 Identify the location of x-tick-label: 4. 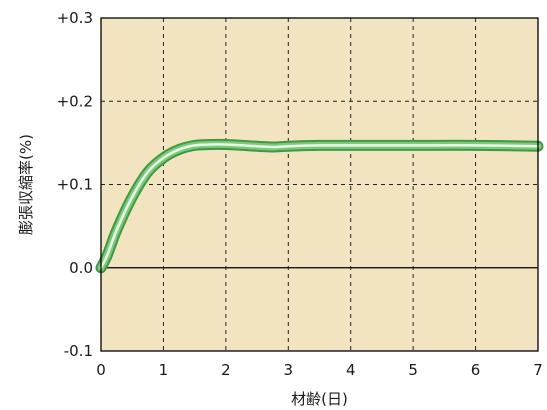
(351, 370).